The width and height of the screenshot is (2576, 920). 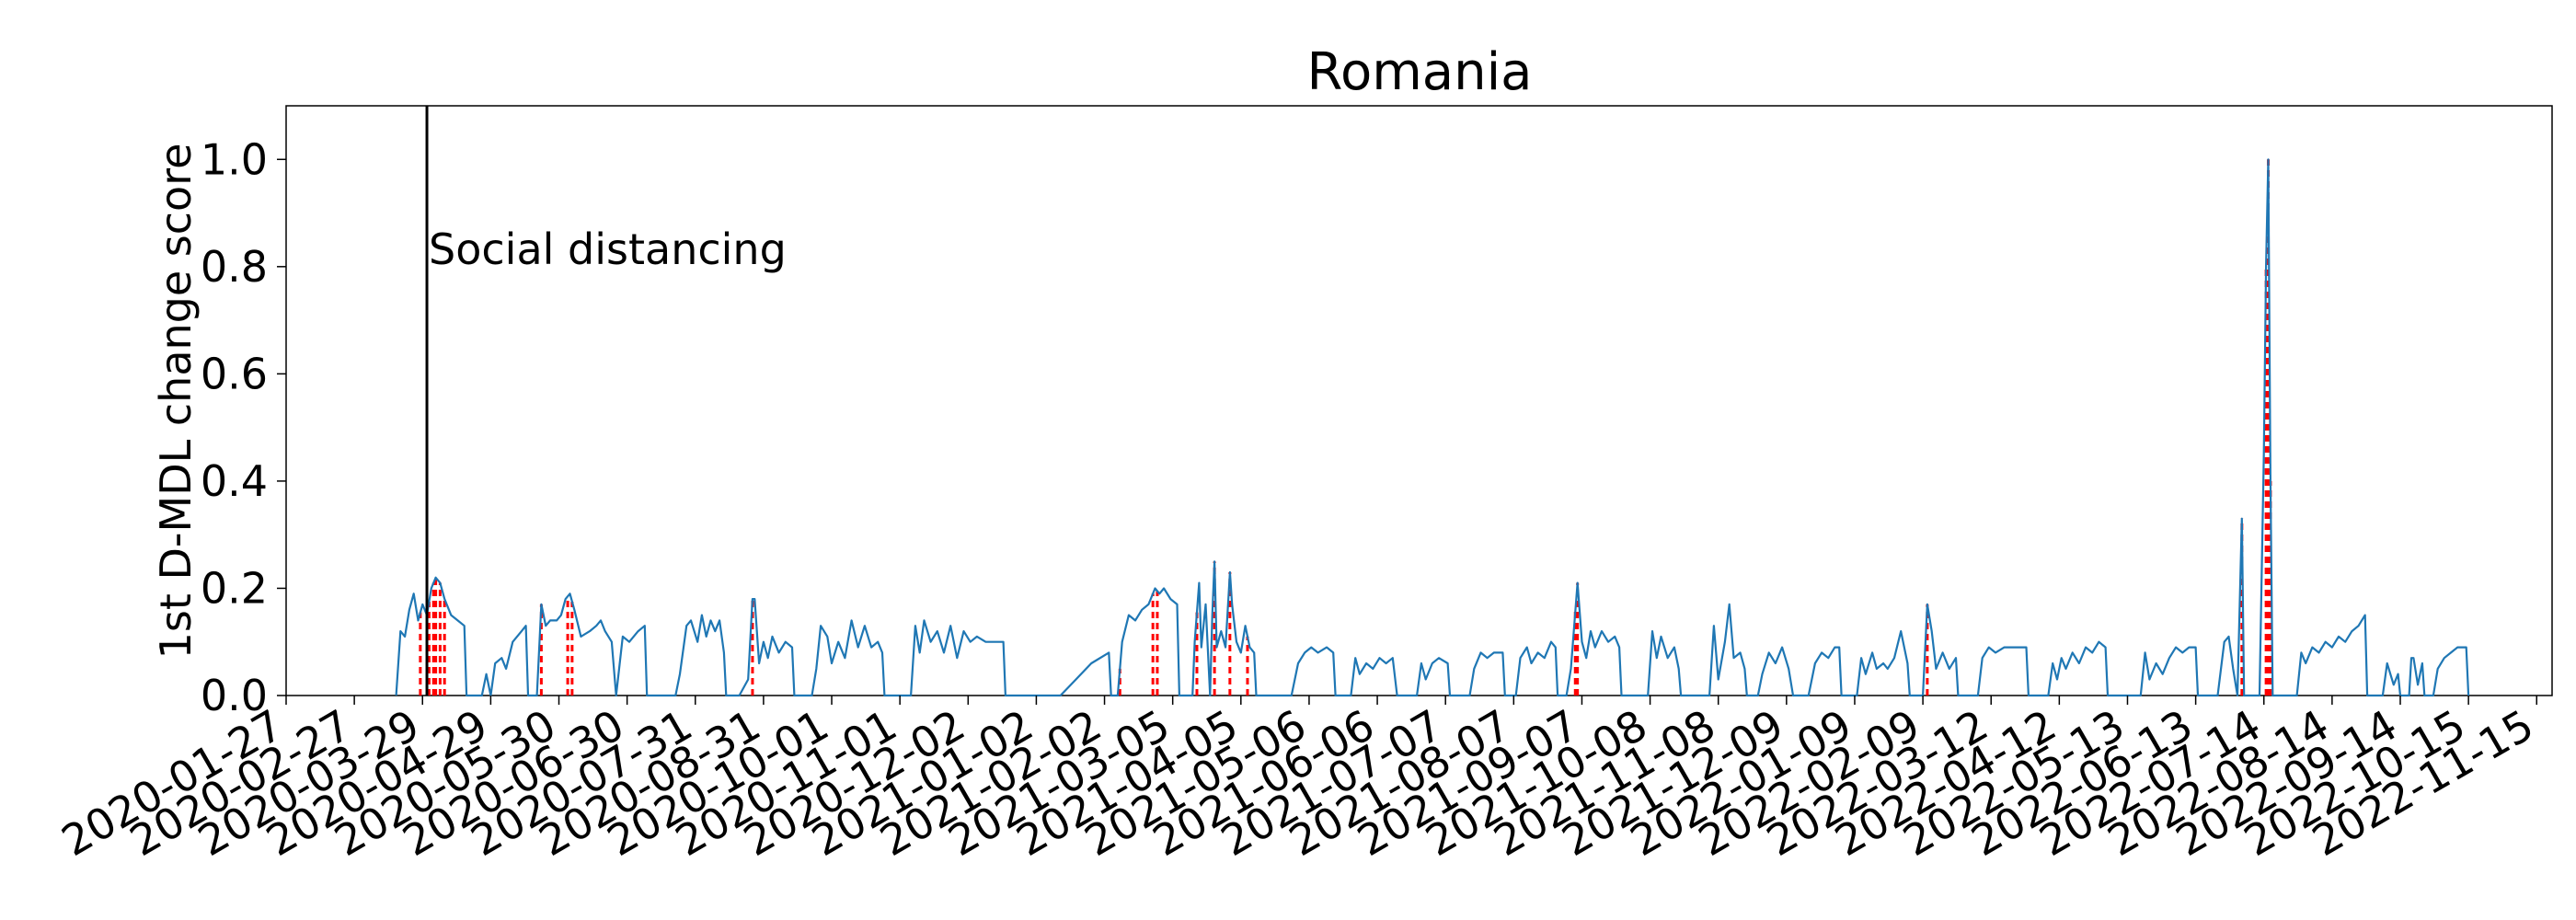 What do you see at coordinates (608, 249) in the screenshot?
I see `annotation-text: Social distancing` at bounding box center [608, 249].